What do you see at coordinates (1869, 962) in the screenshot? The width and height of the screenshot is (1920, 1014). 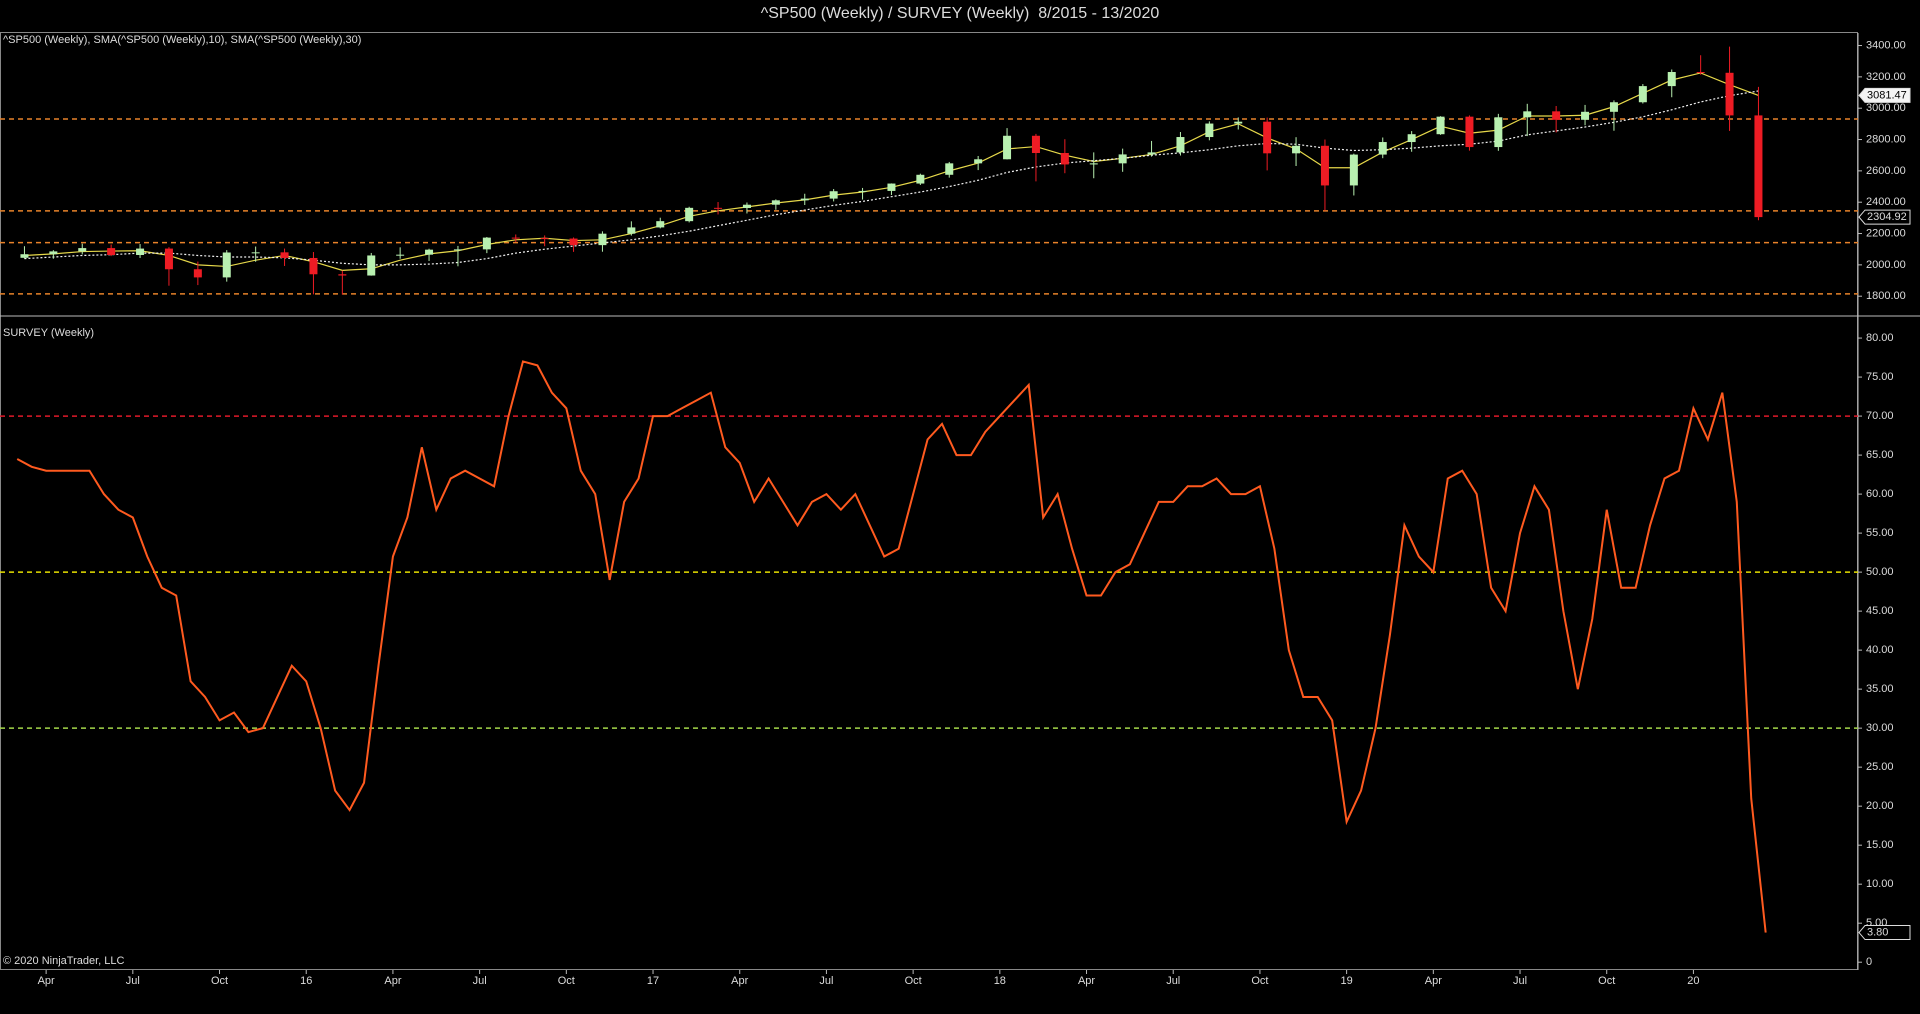 I see `y-tick-label: 0` at bounding box center [1869, 962].